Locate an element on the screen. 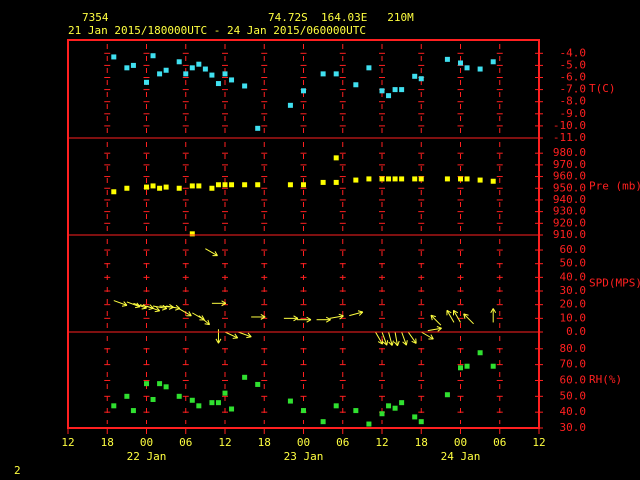  x-tick-label: 12 is located at coordinates (538, 442).